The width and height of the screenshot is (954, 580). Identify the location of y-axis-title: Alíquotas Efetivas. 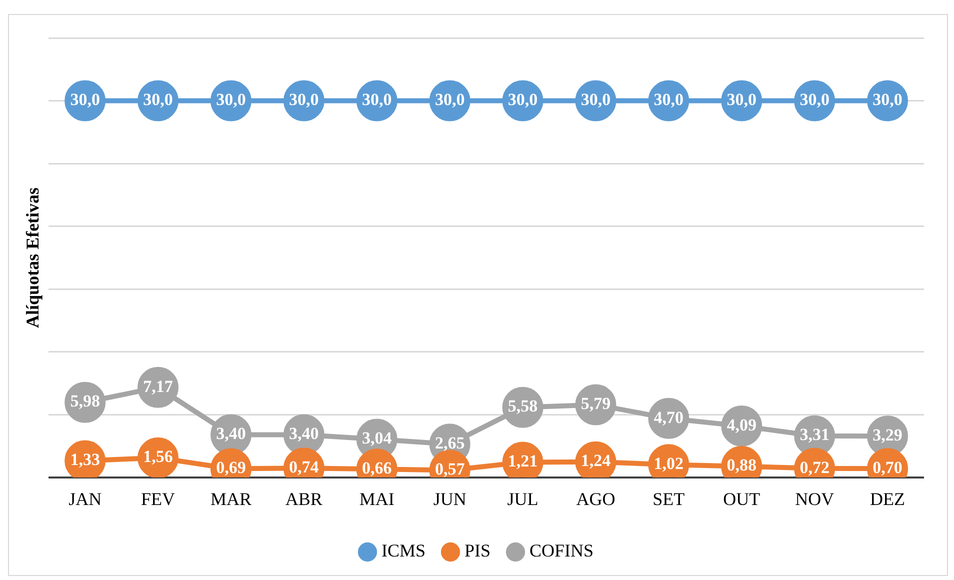
(32, 257).